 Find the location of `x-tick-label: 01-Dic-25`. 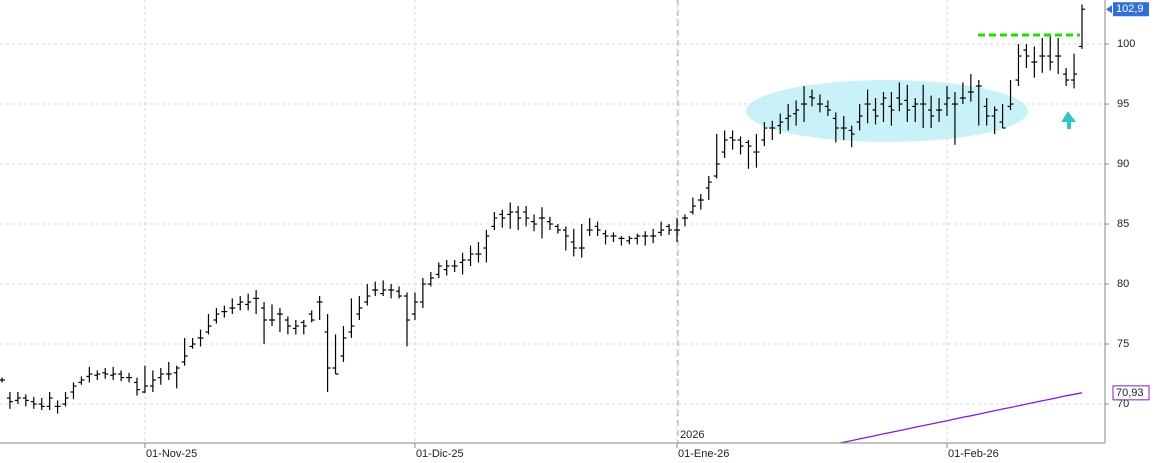

x-tick-label: 01-Dic-25 is located at coordinates (440, 454).